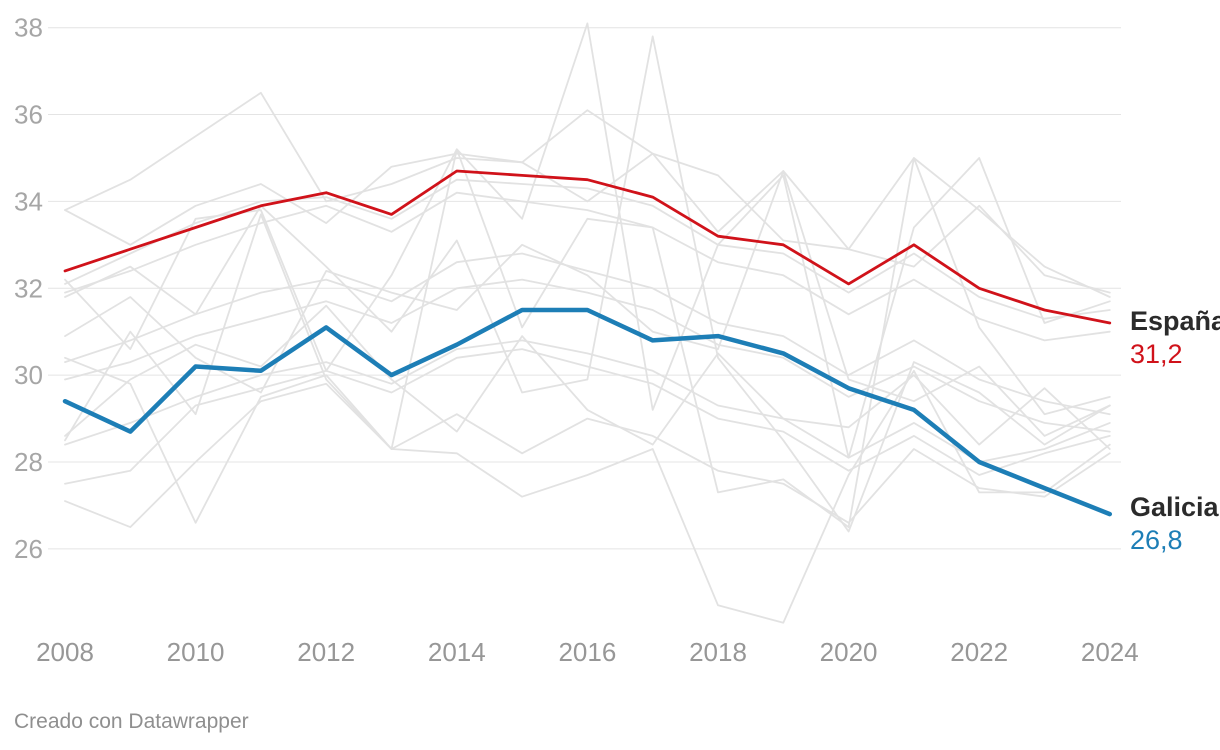 This screenshot has height=750, width=1220. Describe the element at coordinates (1174, 523) in the screenshot. I see `series-end-label-galicia: Galicia 26,8` at that location.